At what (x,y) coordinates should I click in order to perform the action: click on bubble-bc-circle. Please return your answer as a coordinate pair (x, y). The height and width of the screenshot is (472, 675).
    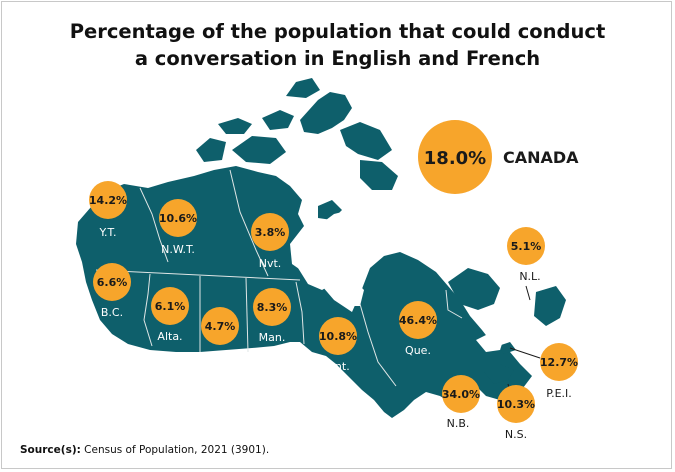
    Looking at the image, I should click on (112, 282).